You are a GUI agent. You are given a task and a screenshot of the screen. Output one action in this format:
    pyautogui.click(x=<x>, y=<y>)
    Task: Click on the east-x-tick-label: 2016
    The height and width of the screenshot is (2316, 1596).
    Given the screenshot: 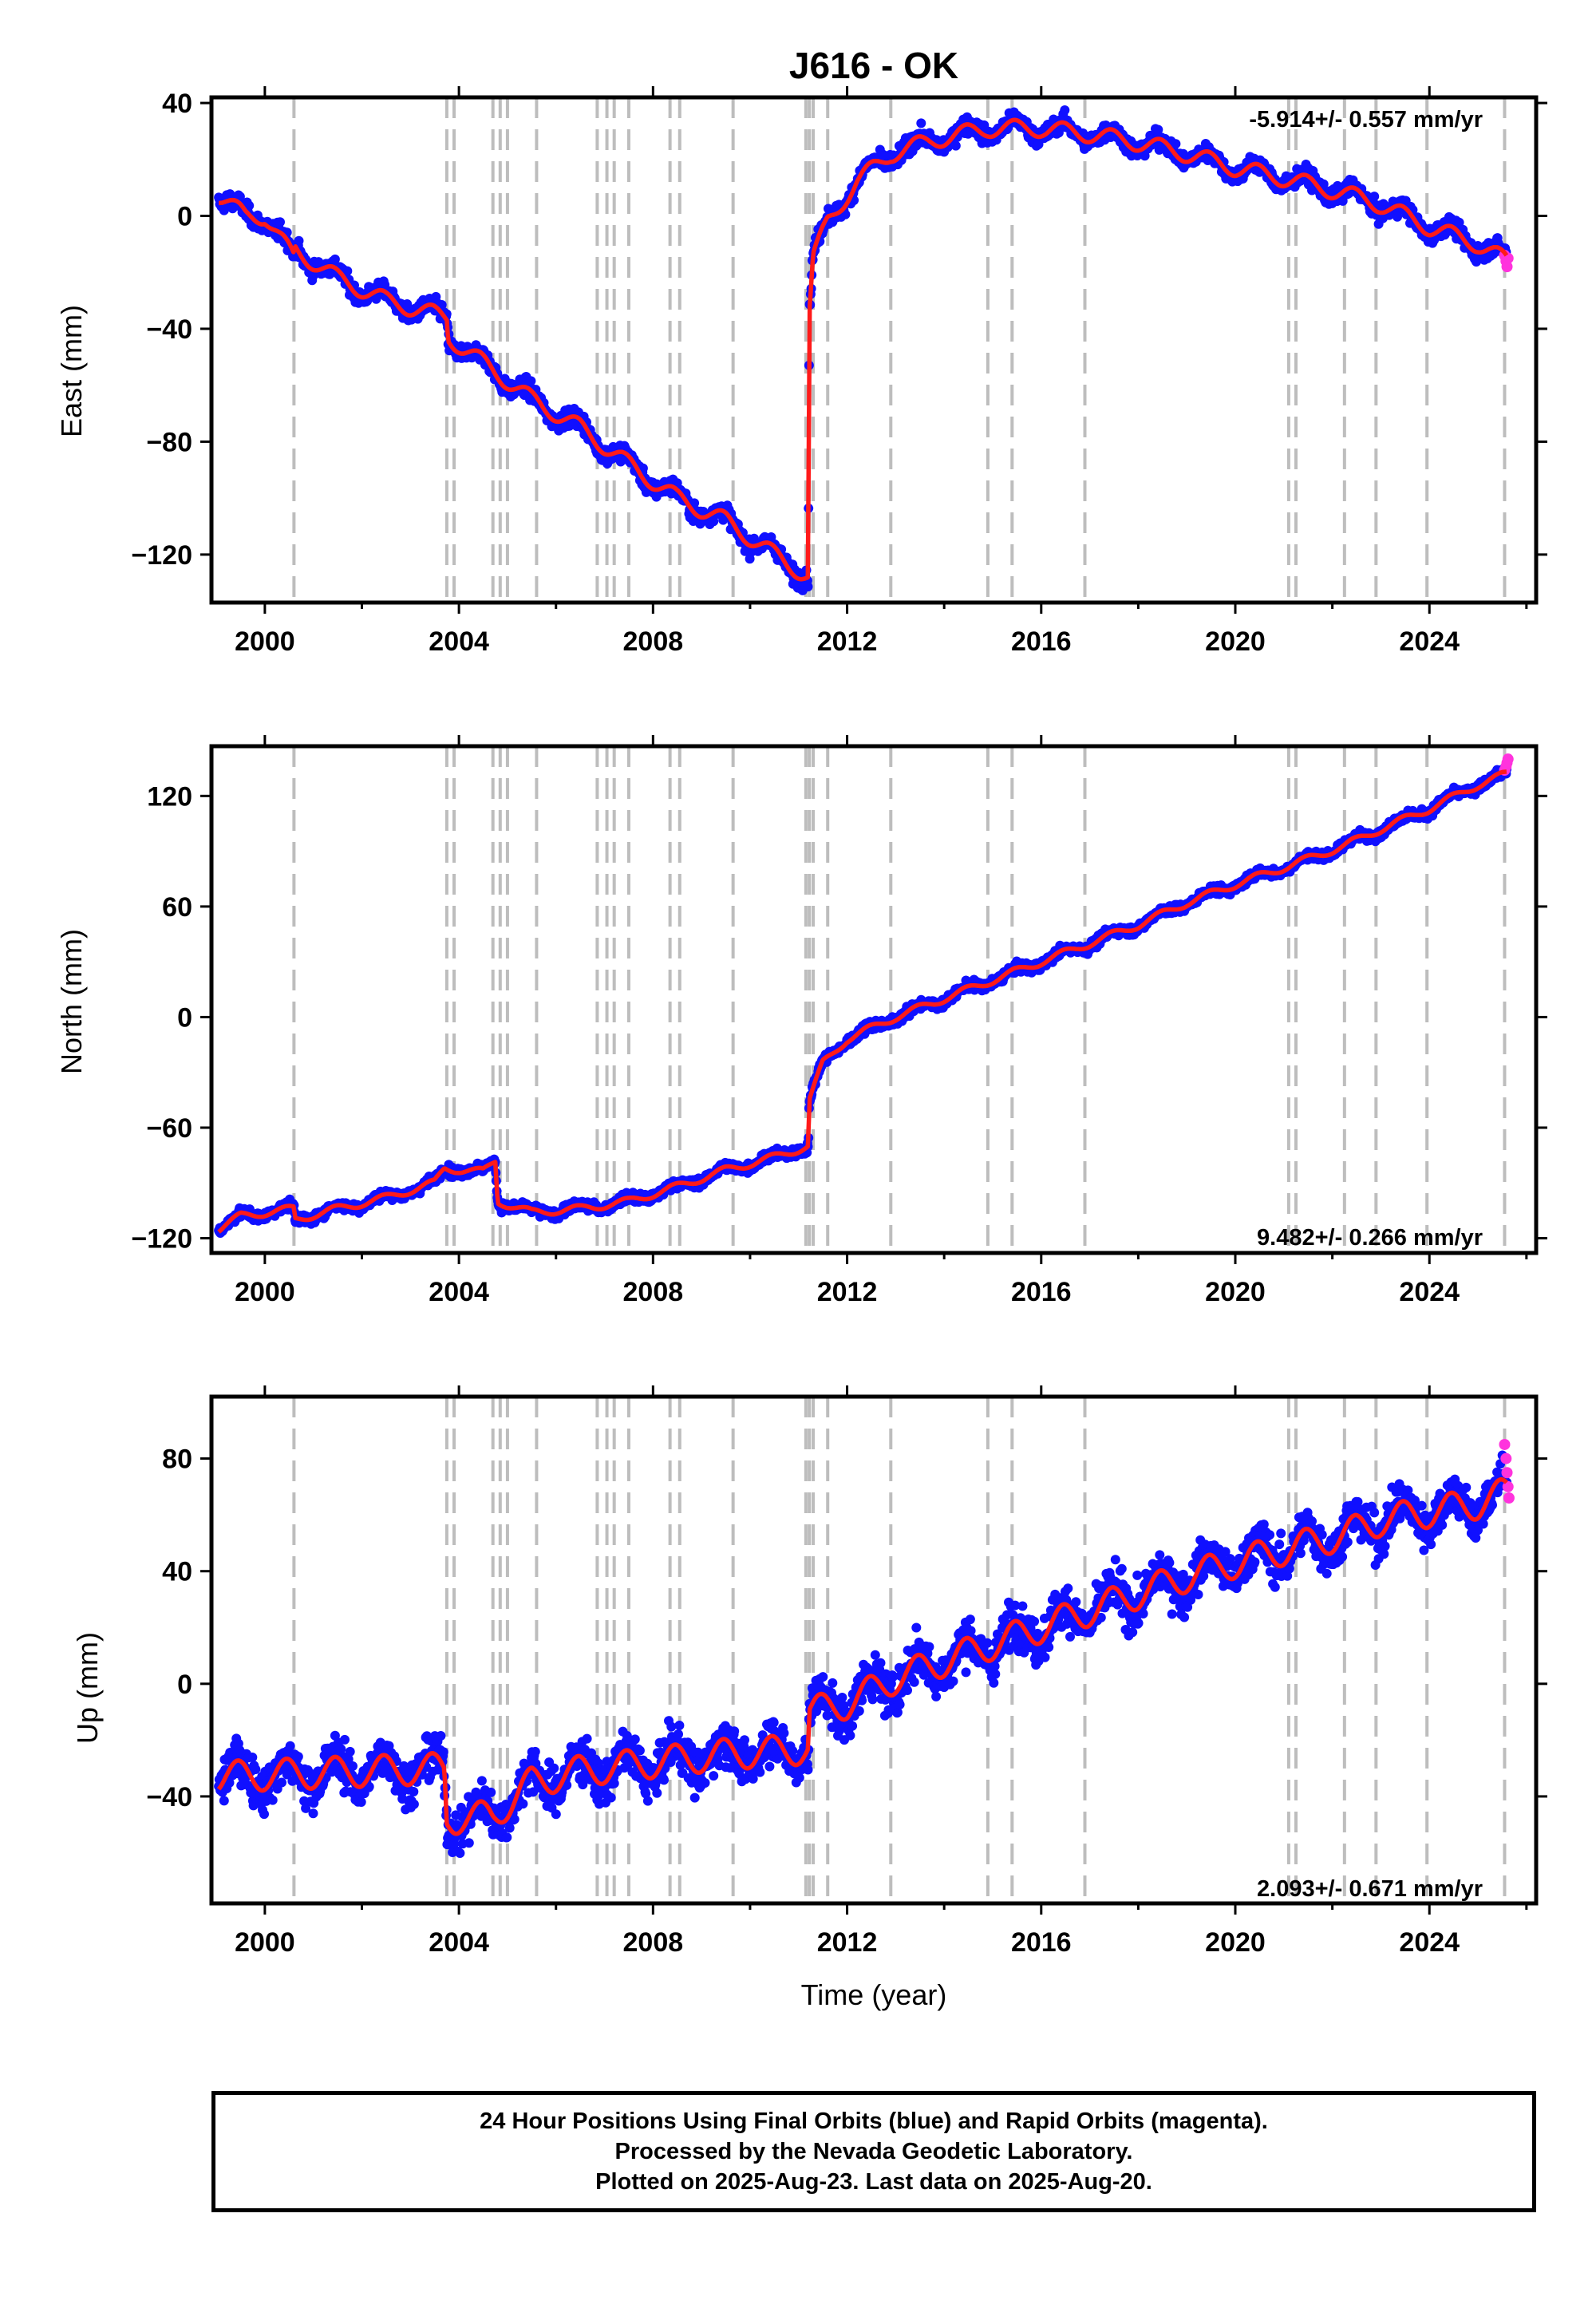 What is the action you would take?
    pyautogui.click(x=1041, y=641)
    